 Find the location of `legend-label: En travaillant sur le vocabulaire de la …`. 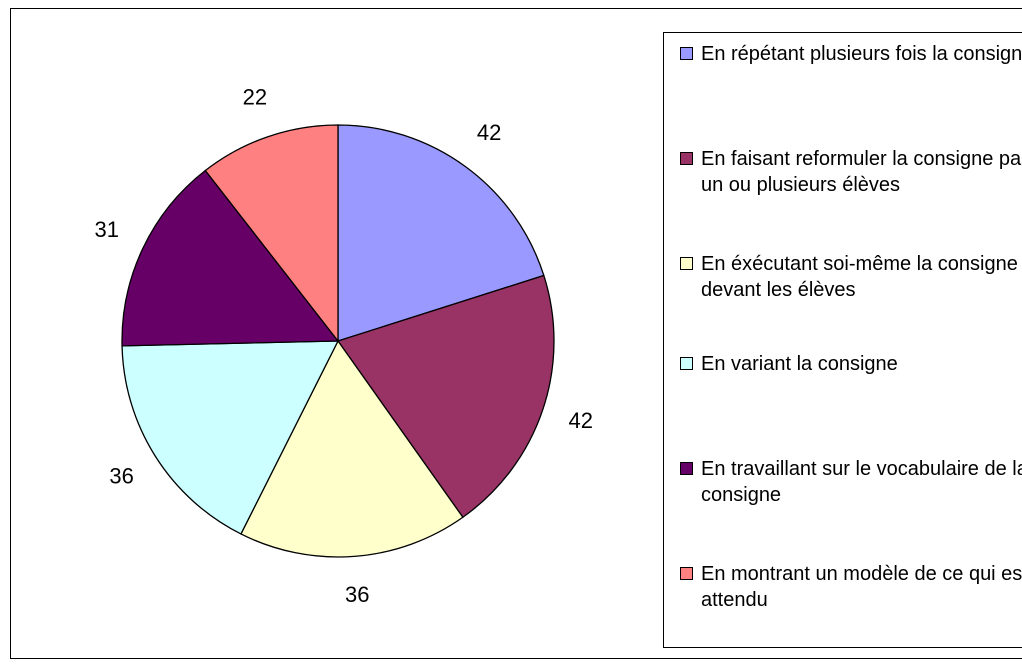

legend-label: En travaillant sur le vocabulaire de la … is located at coordinates (861, 482).